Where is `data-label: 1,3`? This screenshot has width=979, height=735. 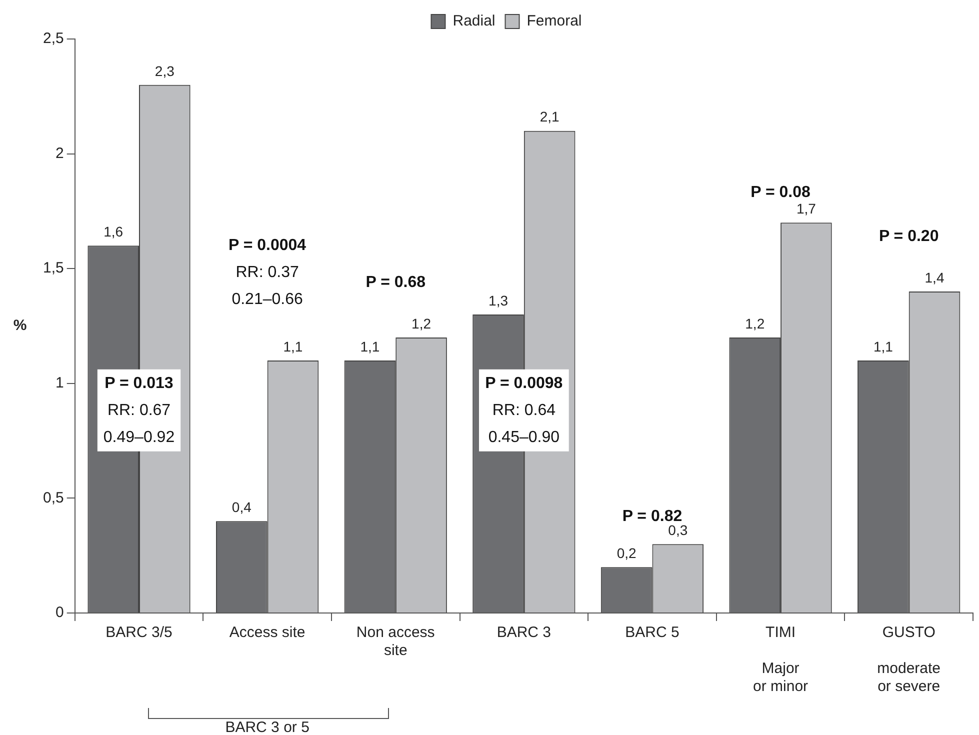 data-label: 1,3 is located at coordinates (498, 300).